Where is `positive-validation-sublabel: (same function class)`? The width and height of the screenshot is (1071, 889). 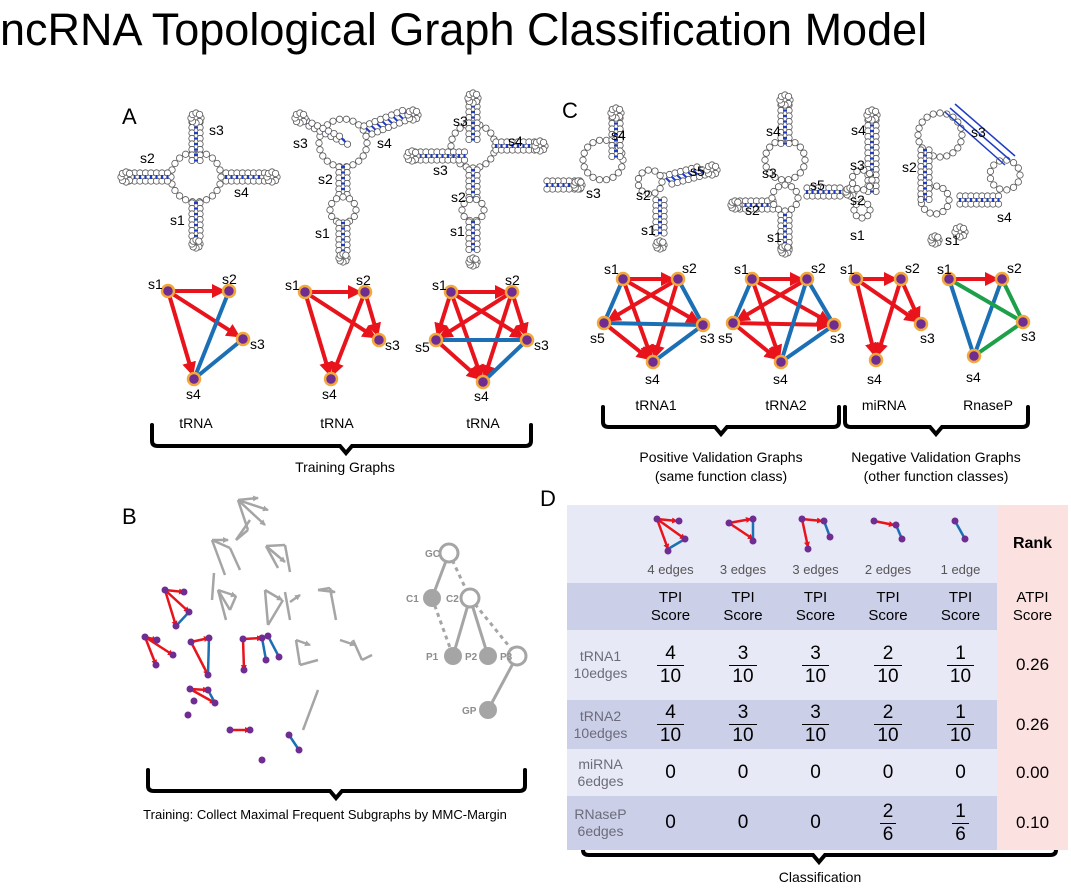 positive-validation-sublabel: (same function class) is located at coordinates (721, 476).